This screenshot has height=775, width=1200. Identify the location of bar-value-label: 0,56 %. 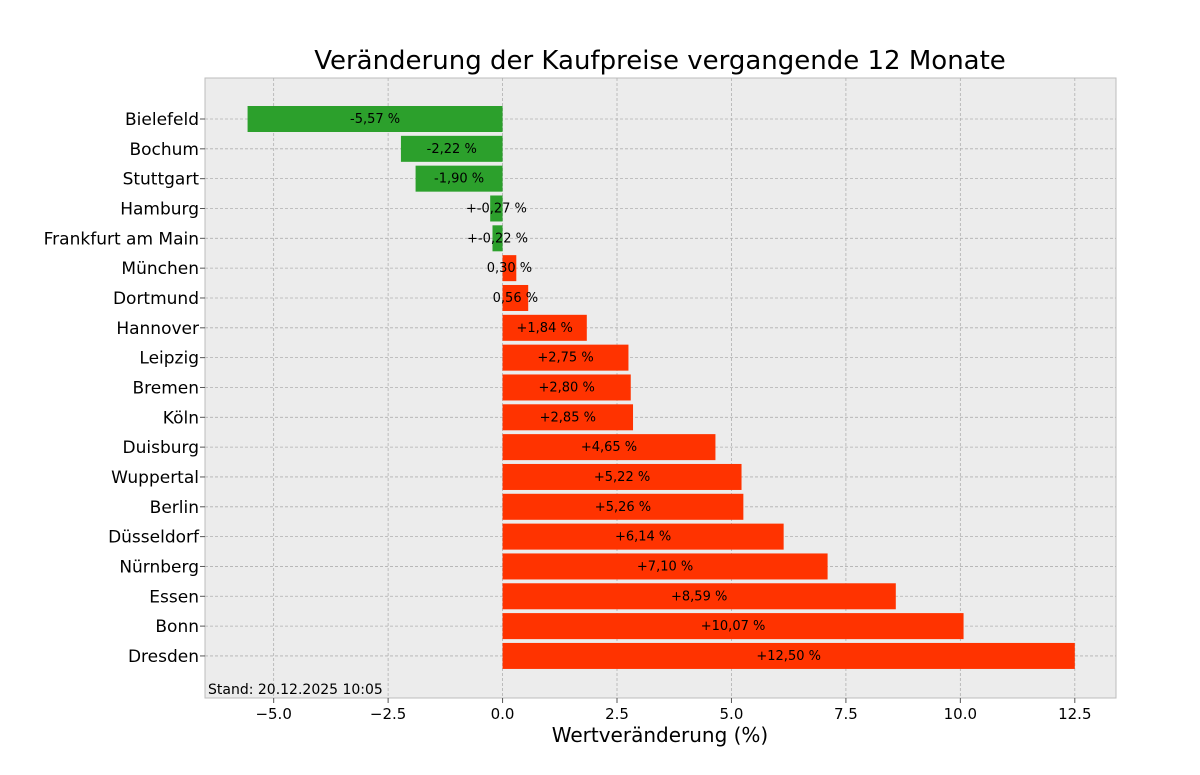
(515, 298).